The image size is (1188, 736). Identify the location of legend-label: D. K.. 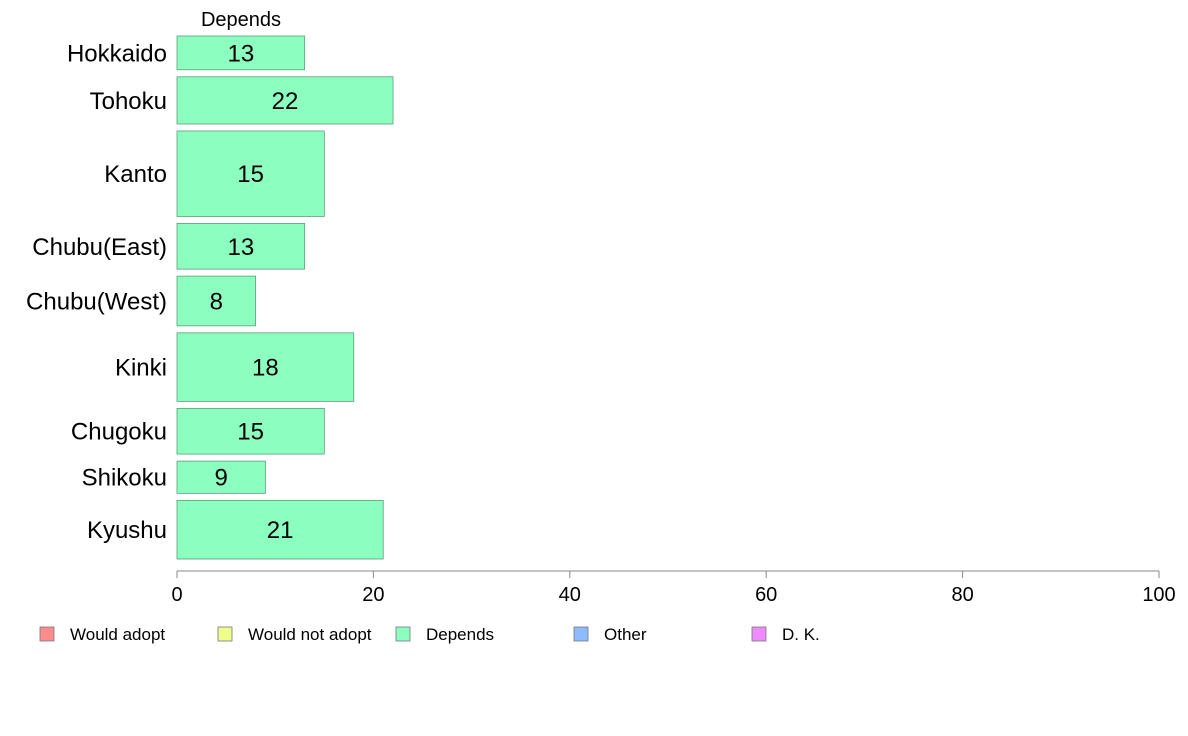
(801, 634).